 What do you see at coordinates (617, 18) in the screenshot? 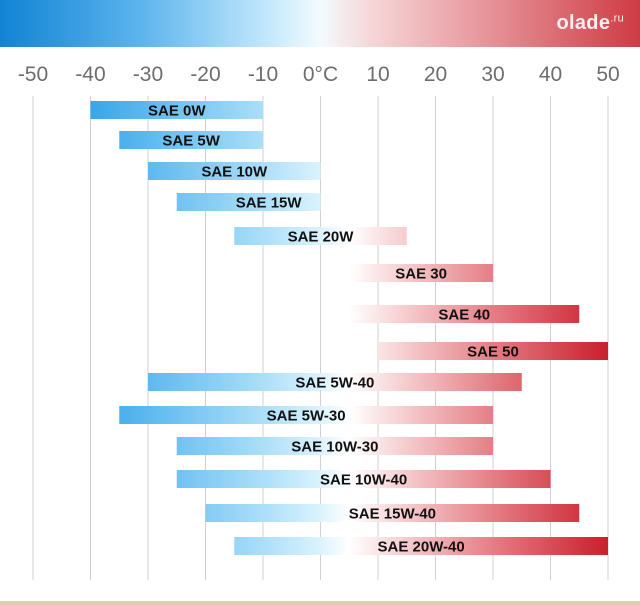
I see `logo-tld: .ru` at bounding box center [617, 18].